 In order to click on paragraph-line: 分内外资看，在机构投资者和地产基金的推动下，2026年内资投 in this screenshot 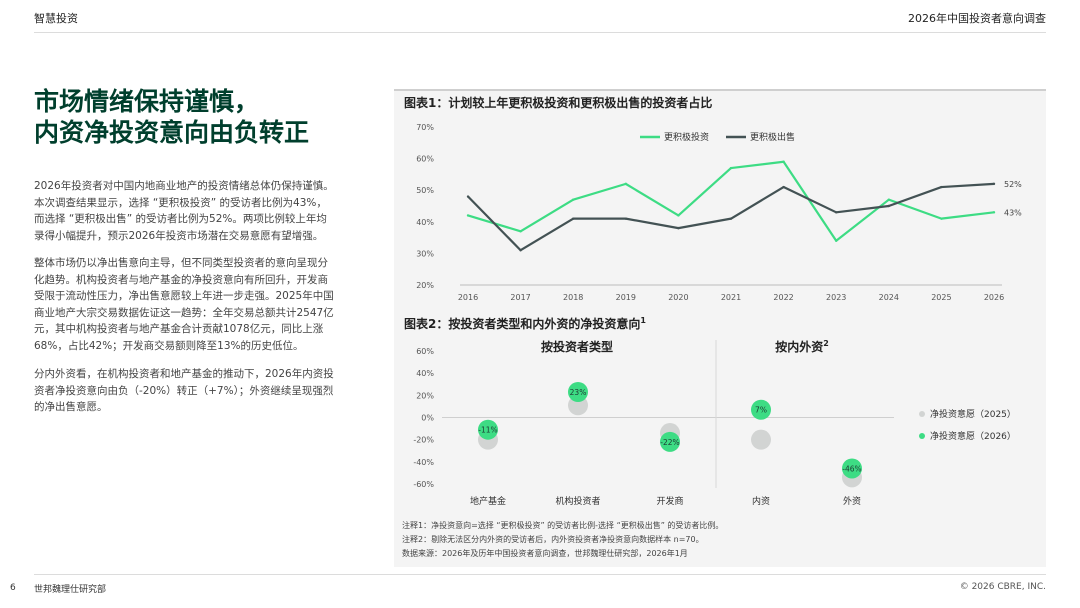, I will do `click(184, 374)`.